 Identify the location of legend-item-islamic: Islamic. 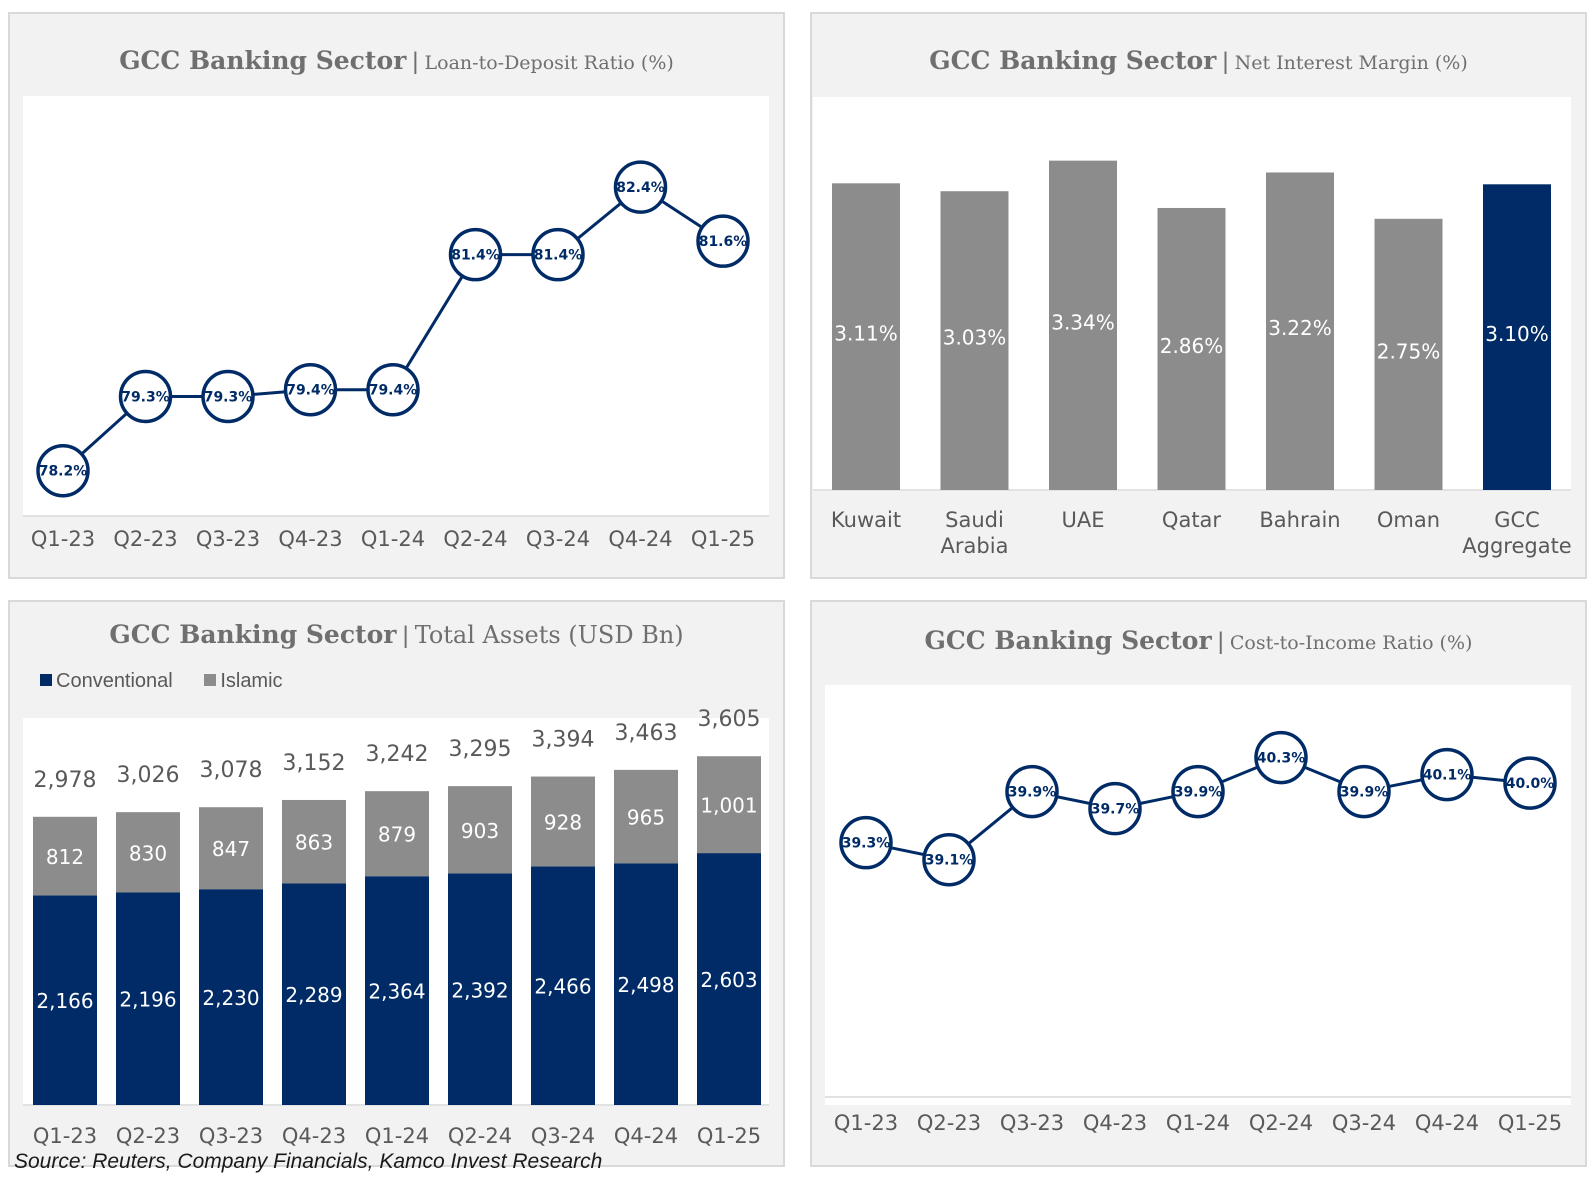
(243, 681).